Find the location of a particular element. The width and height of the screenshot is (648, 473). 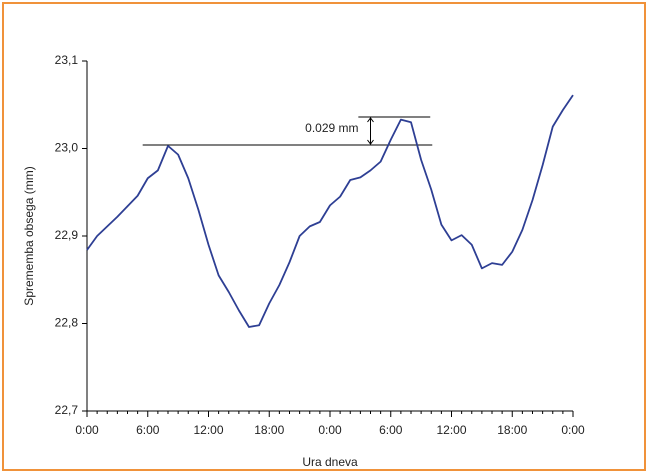

y-tick-label: 22,9 is located at coordinates (67, 235).